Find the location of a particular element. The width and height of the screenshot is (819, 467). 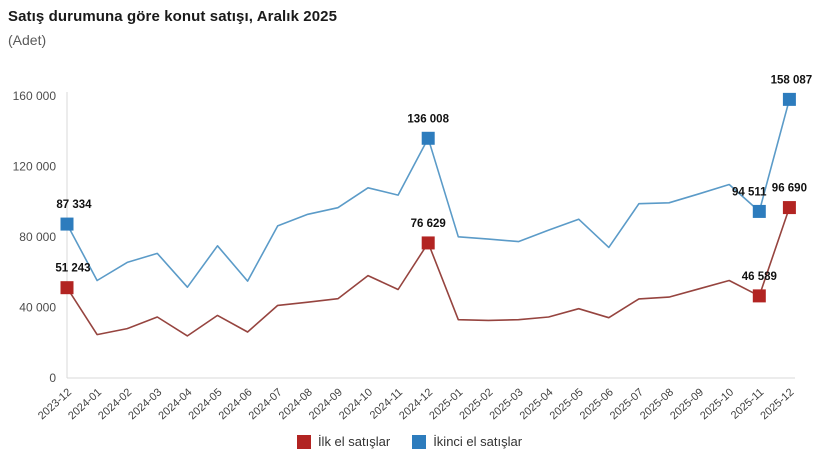

data-point-label: 96 690 is located at coordinates (789, 189).